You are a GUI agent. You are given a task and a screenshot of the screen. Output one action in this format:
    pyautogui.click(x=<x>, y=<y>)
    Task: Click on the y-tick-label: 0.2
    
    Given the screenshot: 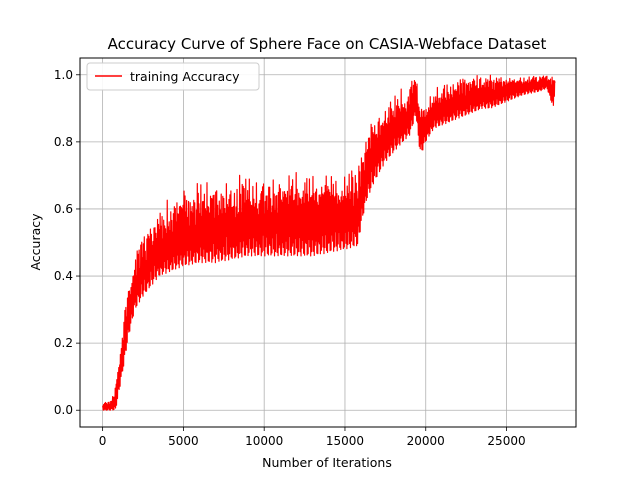 What is the action you would take?
    pyautogui.click(x=63, y=343)
    